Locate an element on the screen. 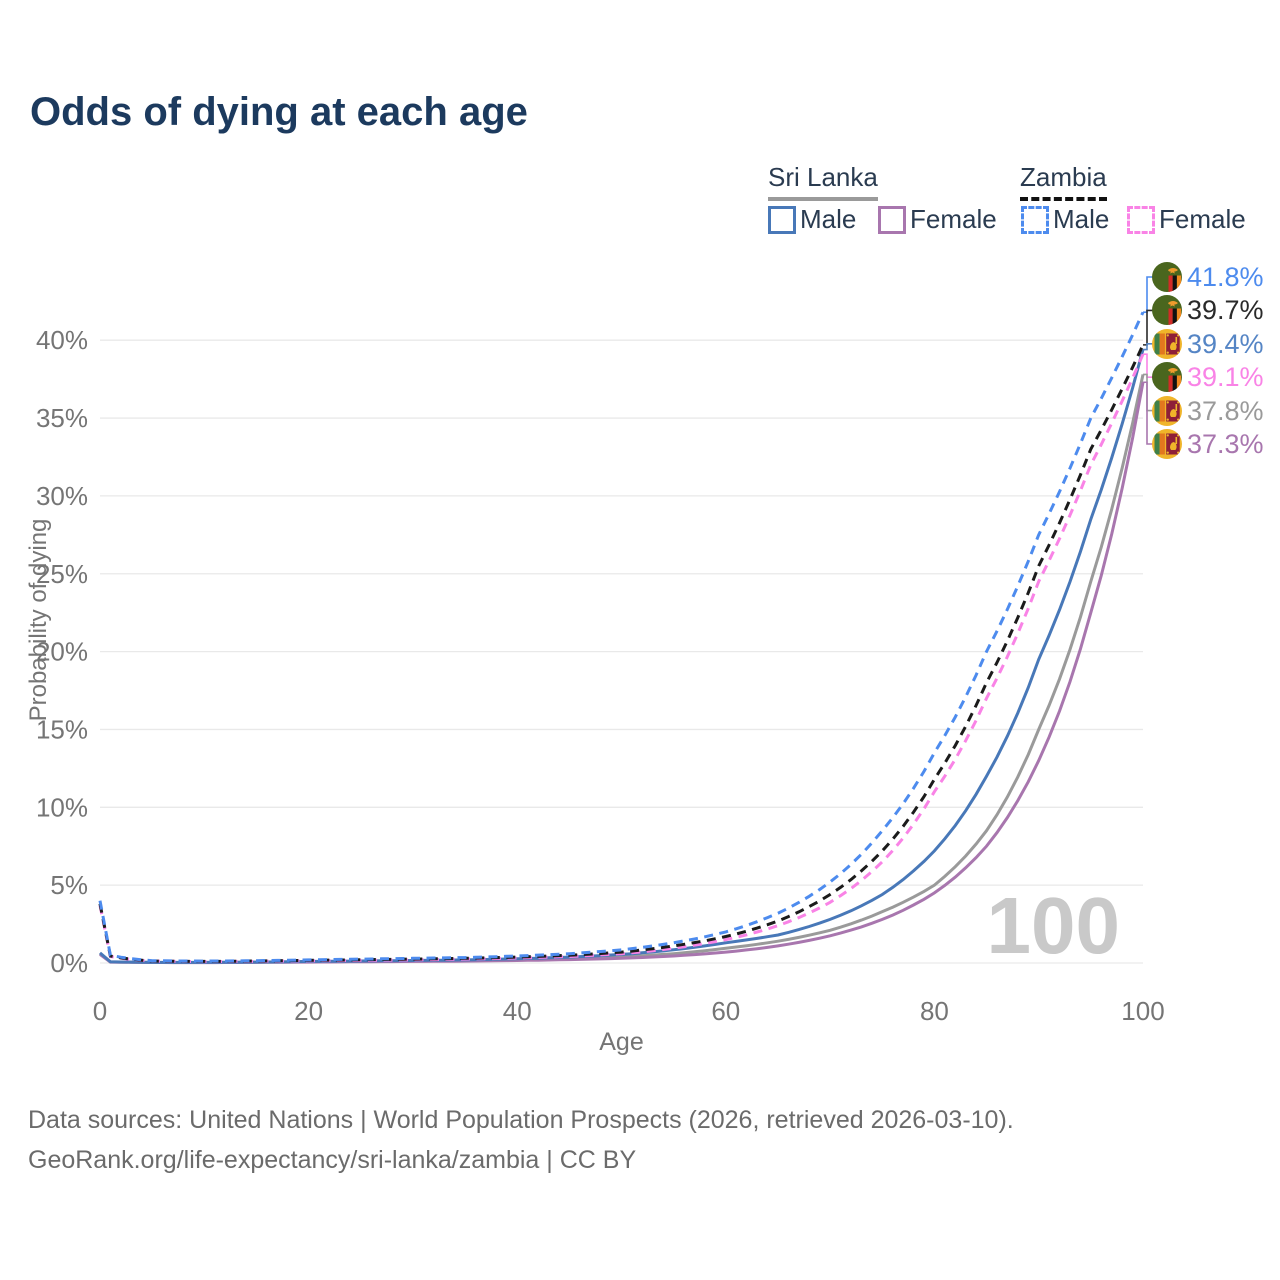 This screenshot has width=1280, height=1280. y-tick-label: 35% is located at coordinates (62, 418).